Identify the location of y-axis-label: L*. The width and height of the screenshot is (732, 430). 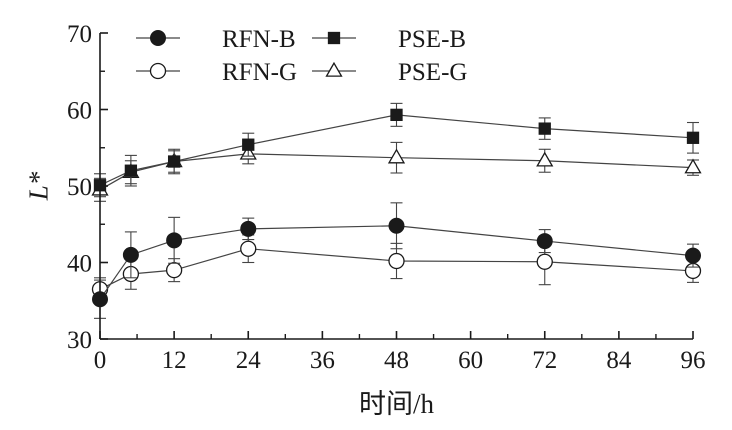
(38, 186).